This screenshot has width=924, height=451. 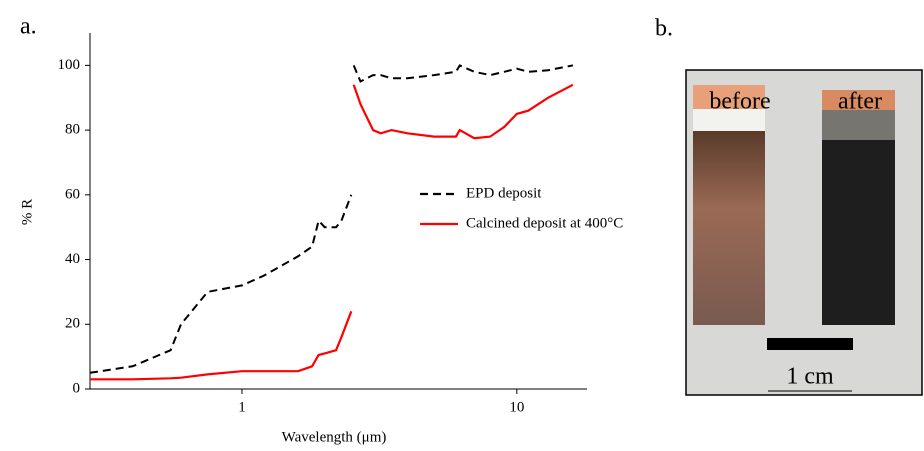 I want to click on panel-label: a., so click(x=28, y=27).